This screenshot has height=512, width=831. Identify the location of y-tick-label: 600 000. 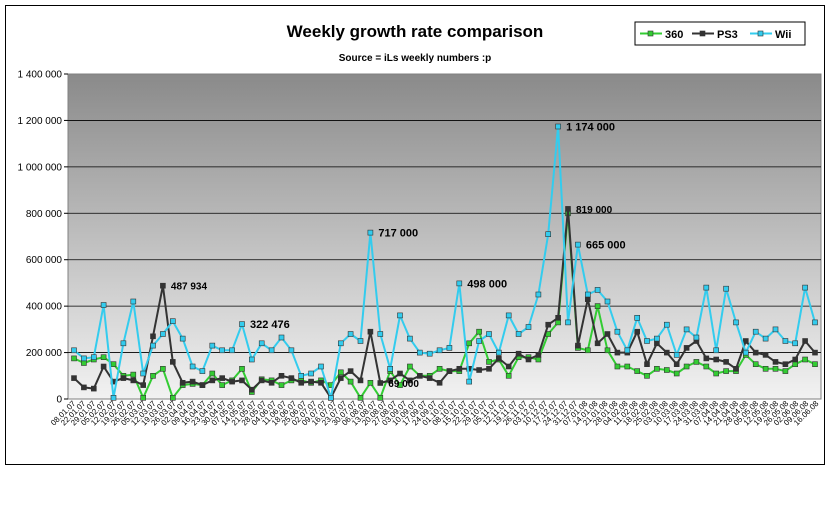
(44, 260).